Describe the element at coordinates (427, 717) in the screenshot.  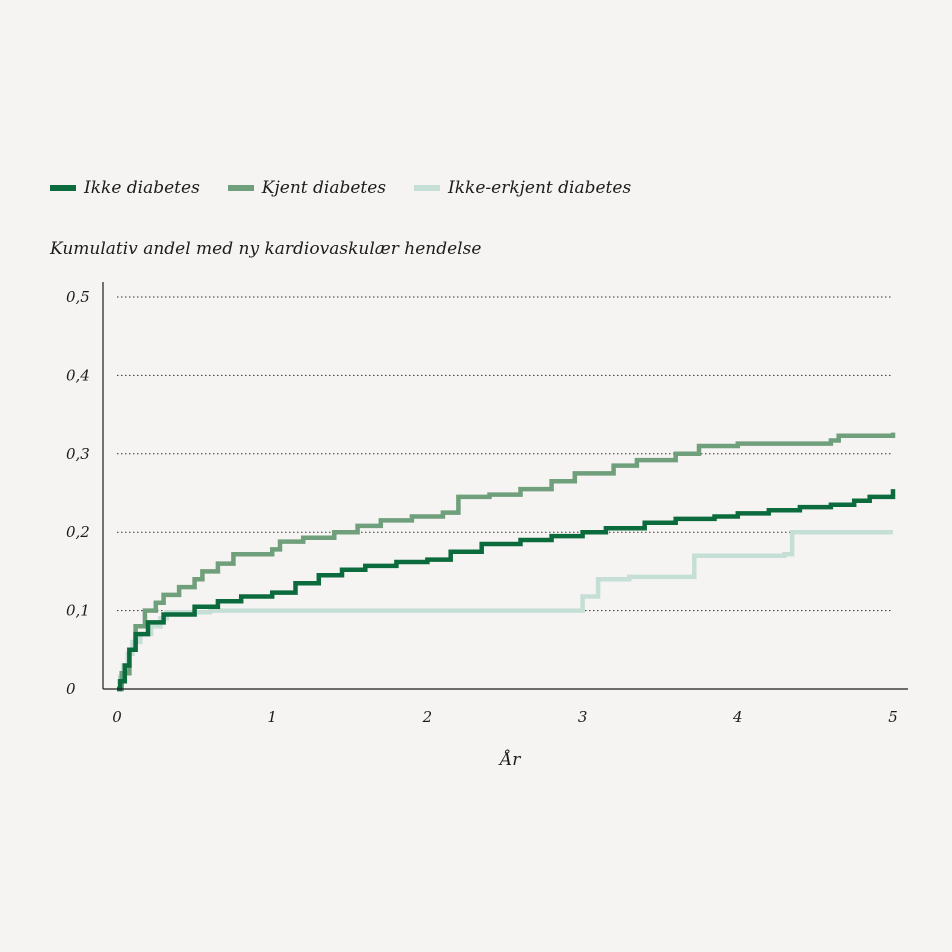
I see `x-tick-label: 2` at that location.